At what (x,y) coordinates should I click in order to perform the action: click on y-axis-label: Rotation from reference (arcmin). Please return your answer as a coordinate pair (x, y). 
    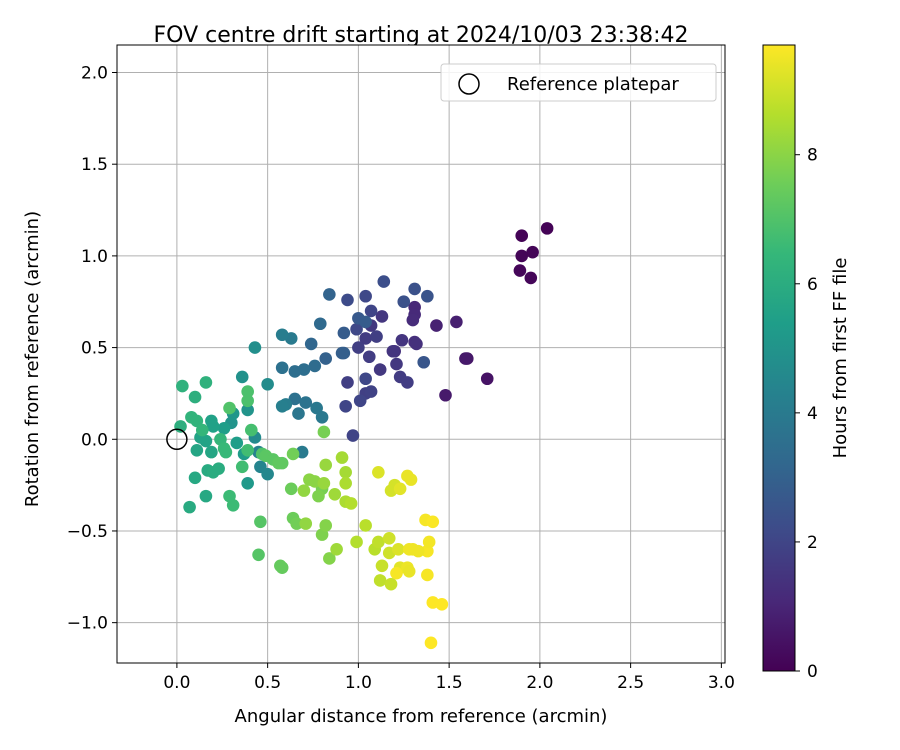
    Looking at the image, I should click on (32, 359).